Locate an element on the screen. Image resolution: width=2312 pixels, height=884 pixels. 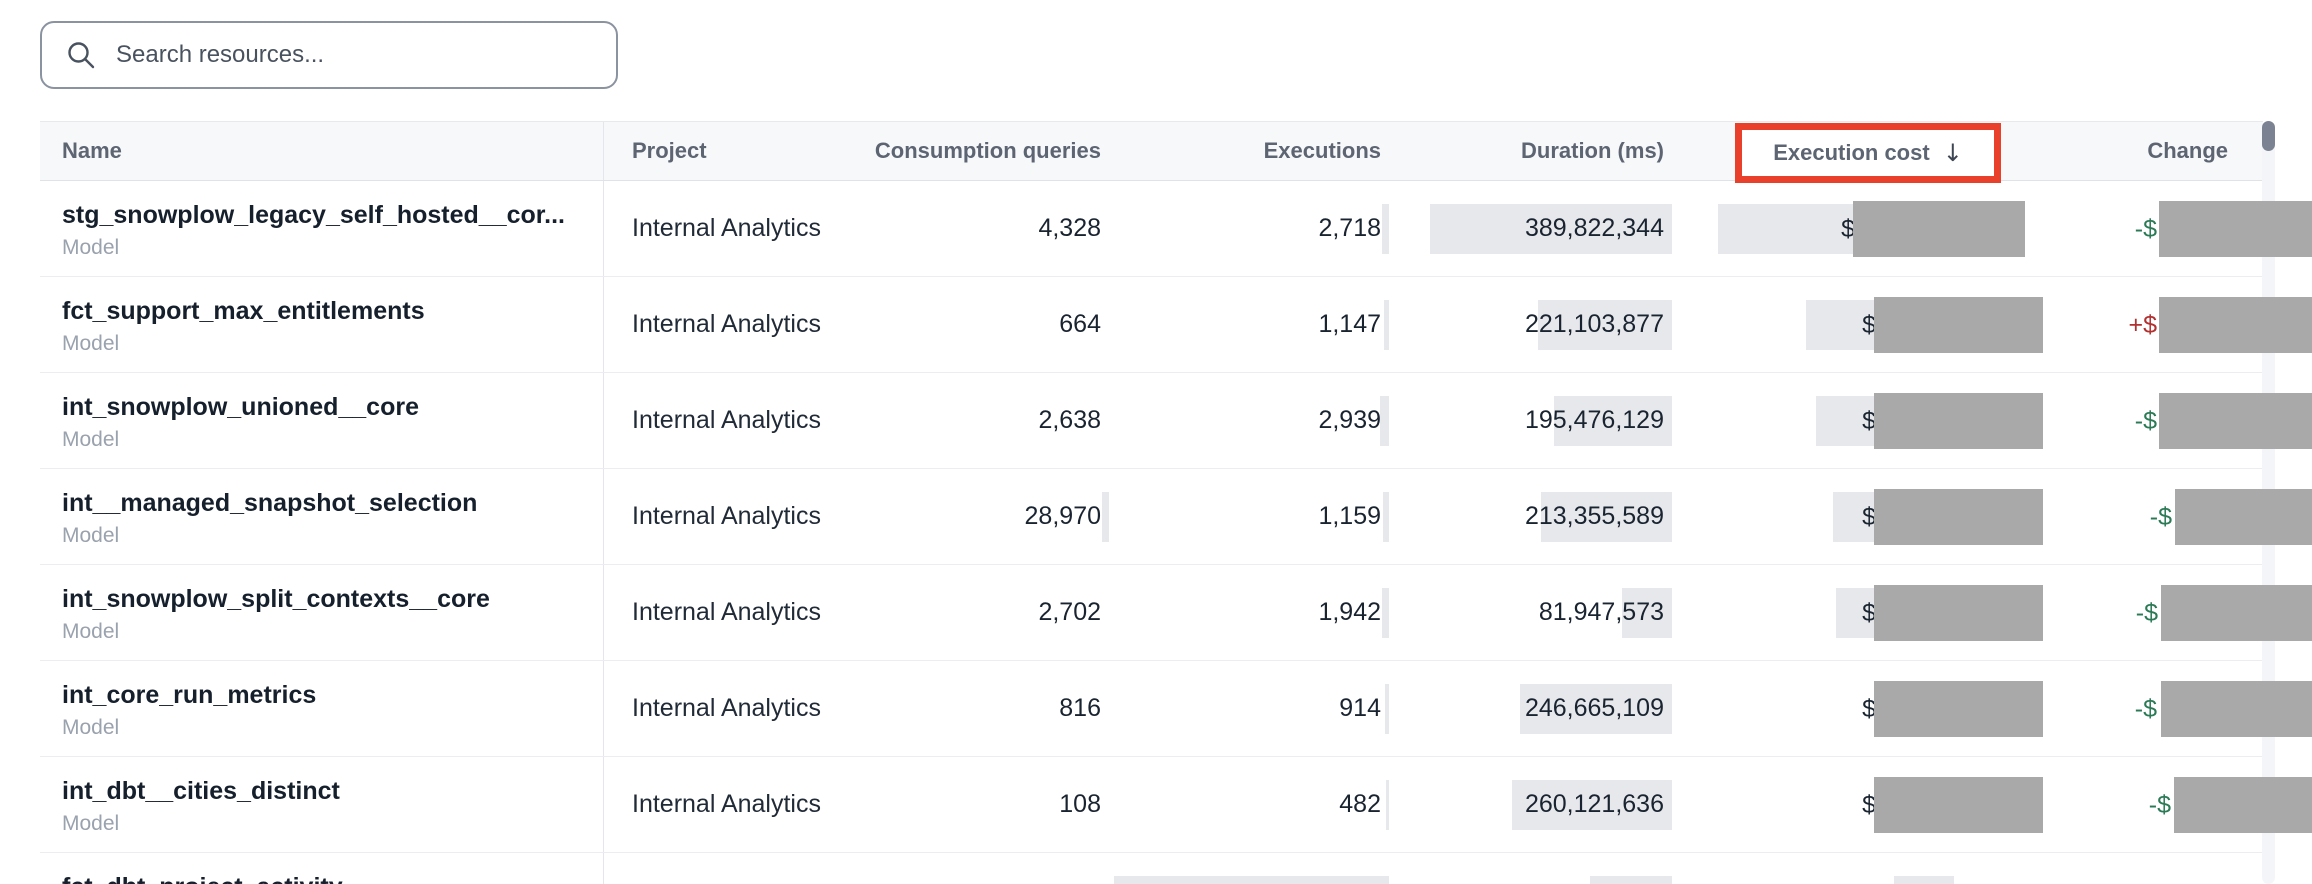
duration-cell: 213,355,589 is located at coordinates (1530, 516).